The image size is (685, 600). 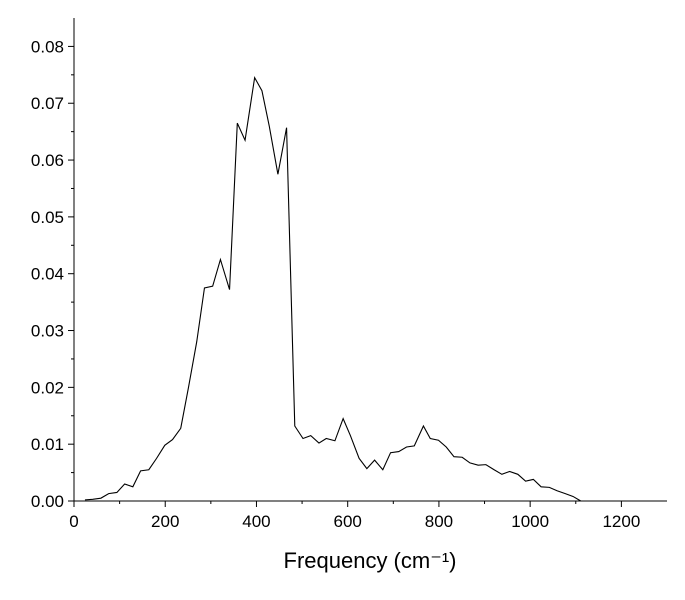 What do you see at coordinates (165, 521) in the screenshot?
I see `x-tick-label: 200` at bounding box center [165, 521].